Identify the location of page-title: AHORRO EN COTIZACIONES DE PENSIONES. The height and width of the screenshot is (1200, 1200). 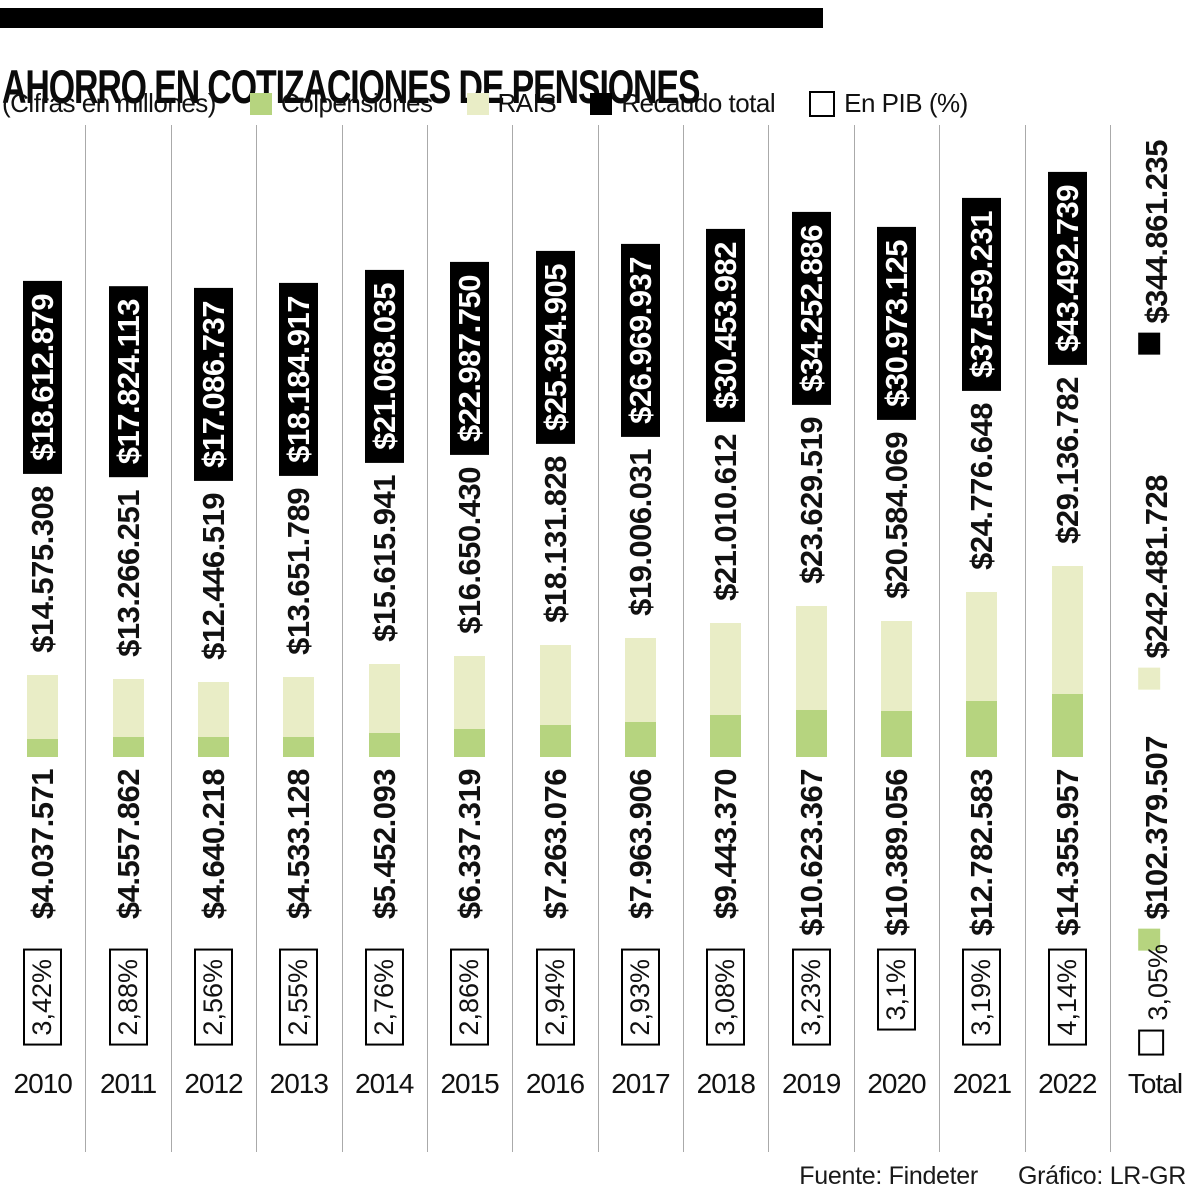
(351, 87).